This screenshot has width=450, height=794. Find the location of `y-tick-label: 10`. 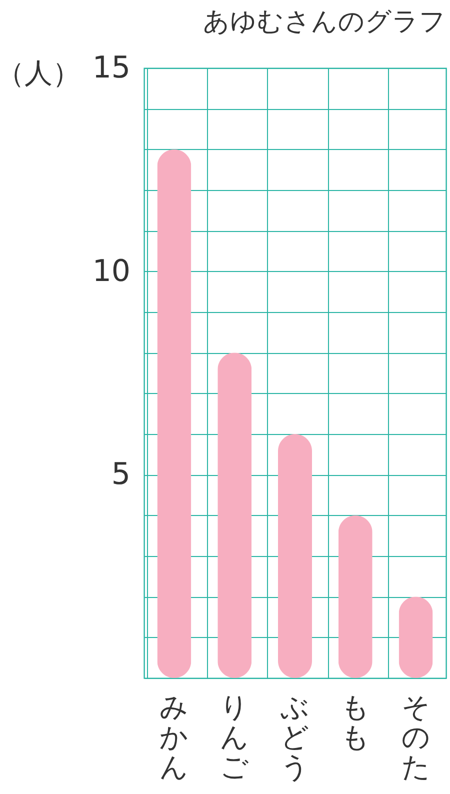

y-tick-label: 10 is located at coordinates (111, 271).